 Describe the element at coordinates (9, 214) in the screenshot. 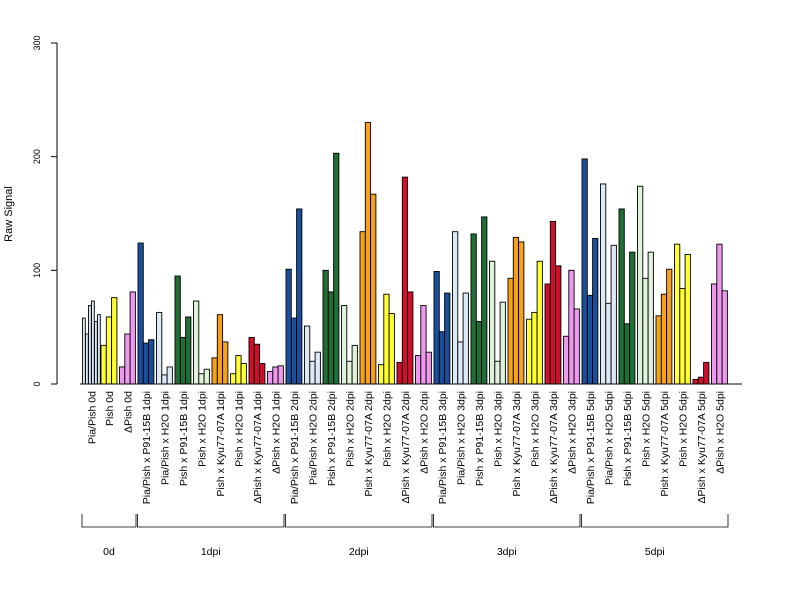

I see `y-axis-title: Raw Signal` at that location.